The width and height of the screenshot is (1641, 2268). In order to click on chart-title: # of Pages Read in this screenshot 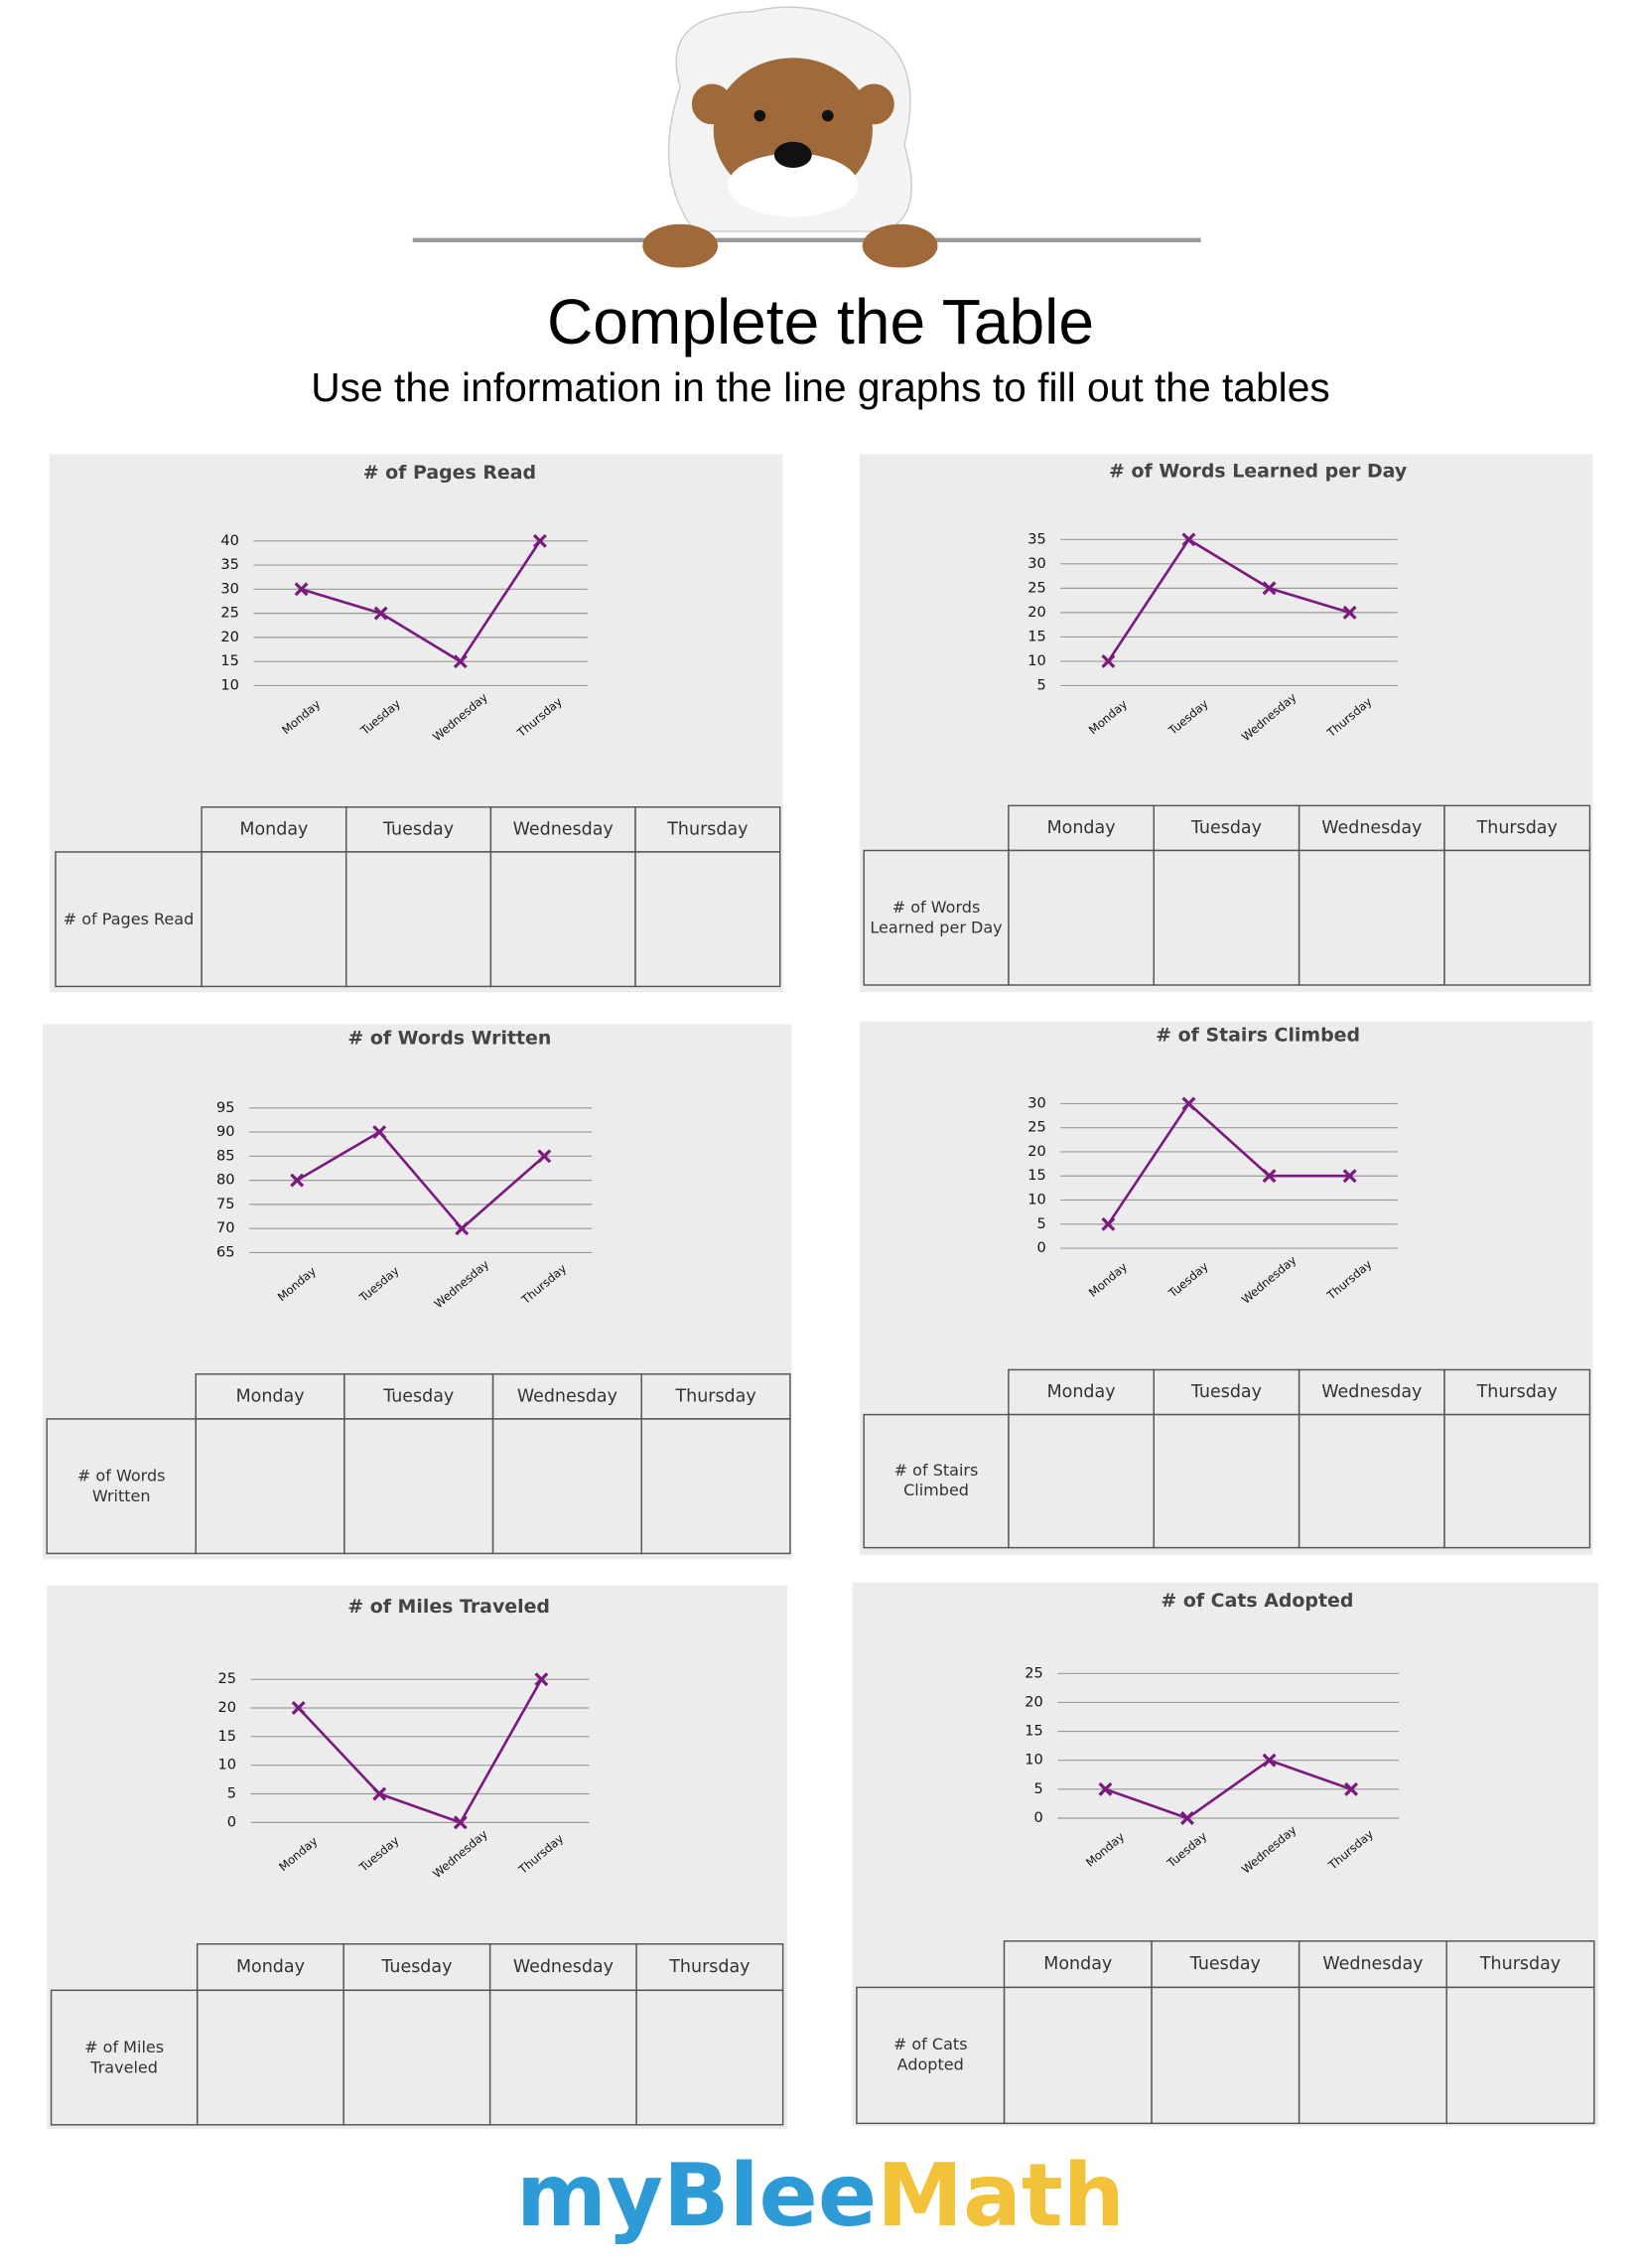, I will do `click(449, 473)`.